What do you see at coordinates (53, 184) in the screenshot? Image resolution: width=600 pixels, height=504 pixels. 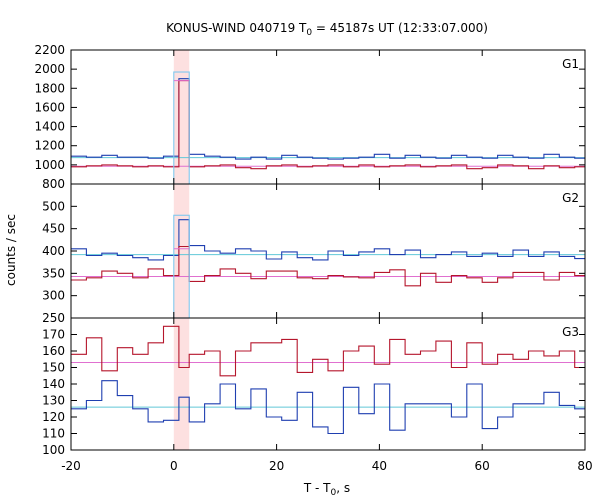 I see `y-tick-label: 800` at bounding box center [53, 184].